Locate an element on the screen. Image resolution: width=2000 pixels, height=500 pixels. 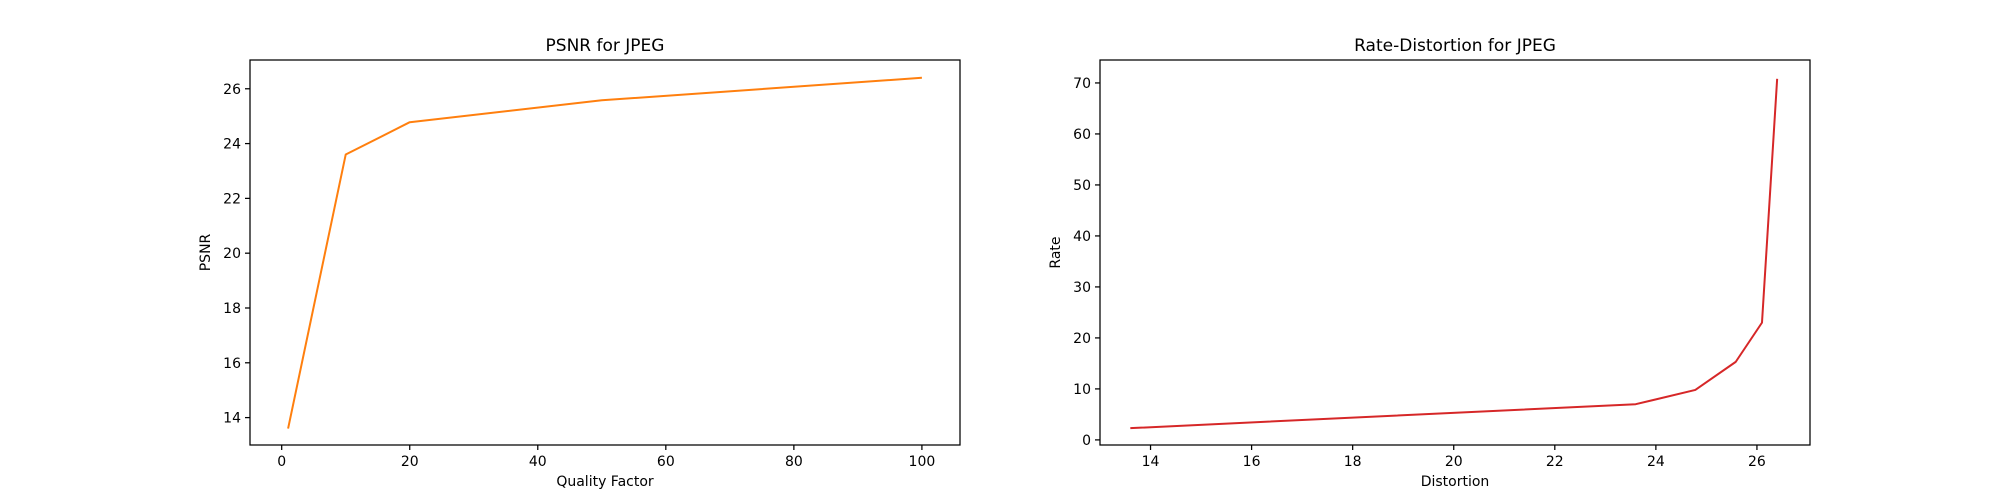
y-axis-label: Rate is located at coordinates (1056, 252).